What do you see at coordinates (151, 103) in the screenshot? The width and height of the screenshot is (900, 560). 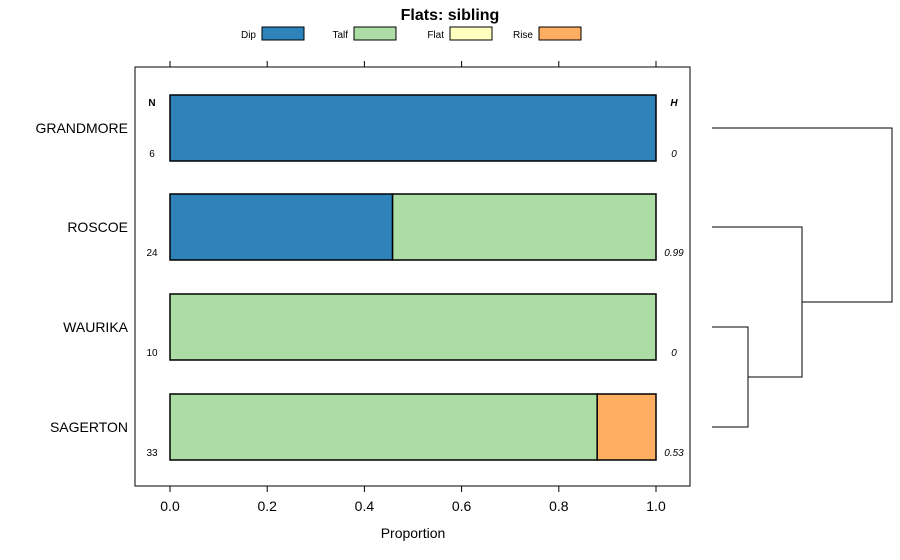 I see `n-header: N` at bounding box center [151, 103].